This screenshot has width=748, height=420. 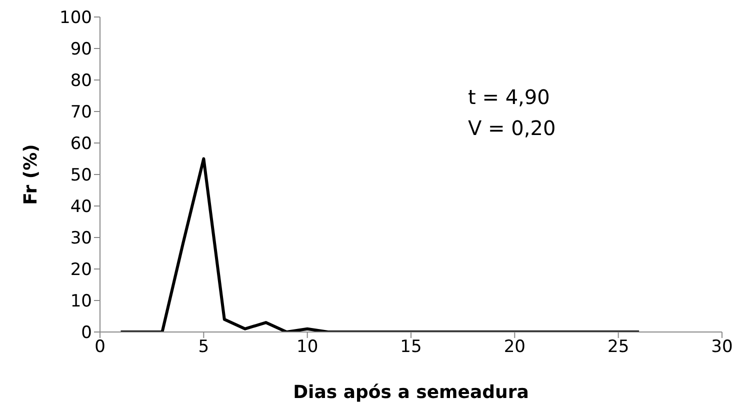 I want to click on x-tick-label: 10, so click(x=307, y=347).